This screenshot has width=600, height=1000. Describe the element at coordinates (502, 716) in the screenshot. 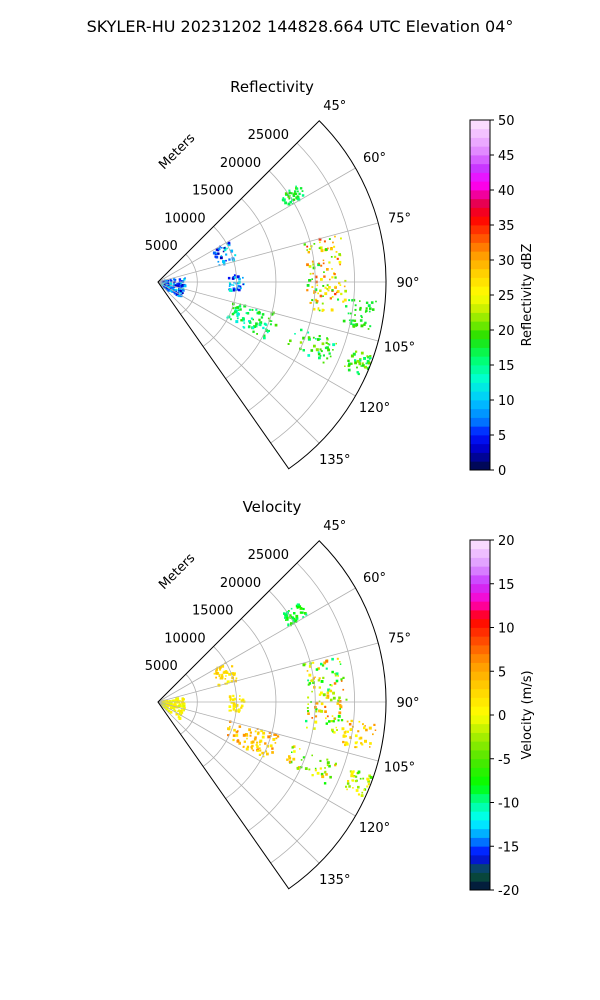

I see `colorbar-tick-label: 0` at that location.